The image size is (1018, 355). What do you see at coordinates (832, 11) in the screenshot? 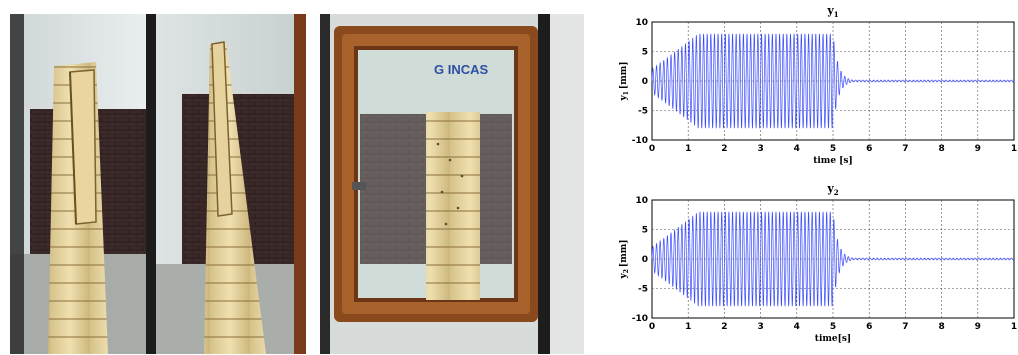
I see `chart-title: y1` at bounding box center [832, 11].